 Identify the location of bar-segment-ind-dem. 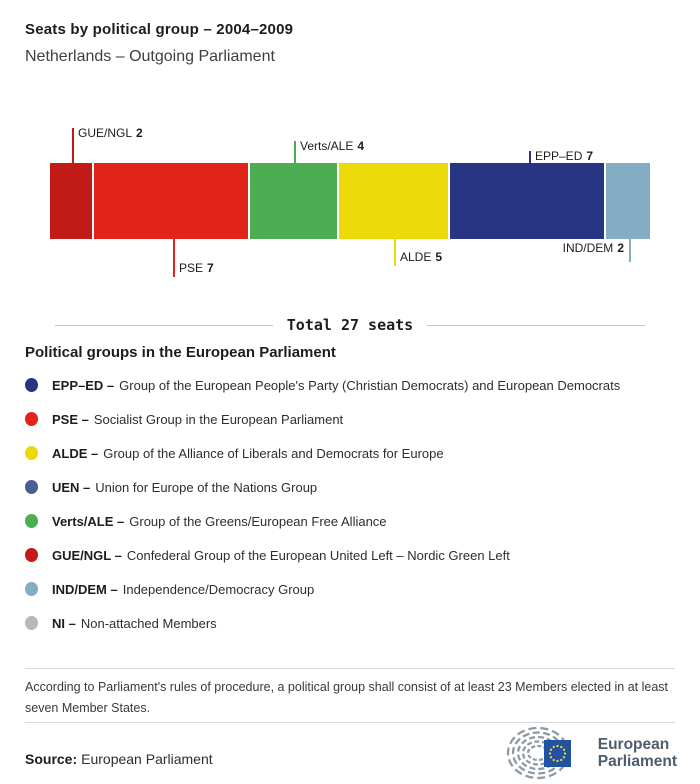
(627, 201).